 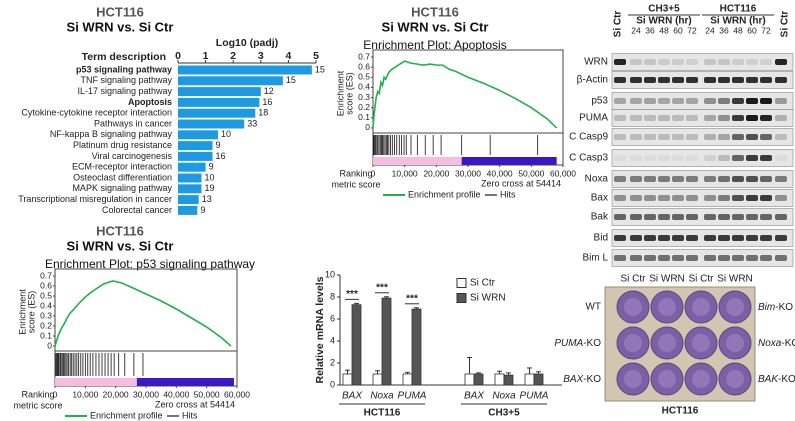 What do you see at coordinates (504, 396) in the screenshot?
I see `category-label: Noxa` at bounding box center [504, 396].